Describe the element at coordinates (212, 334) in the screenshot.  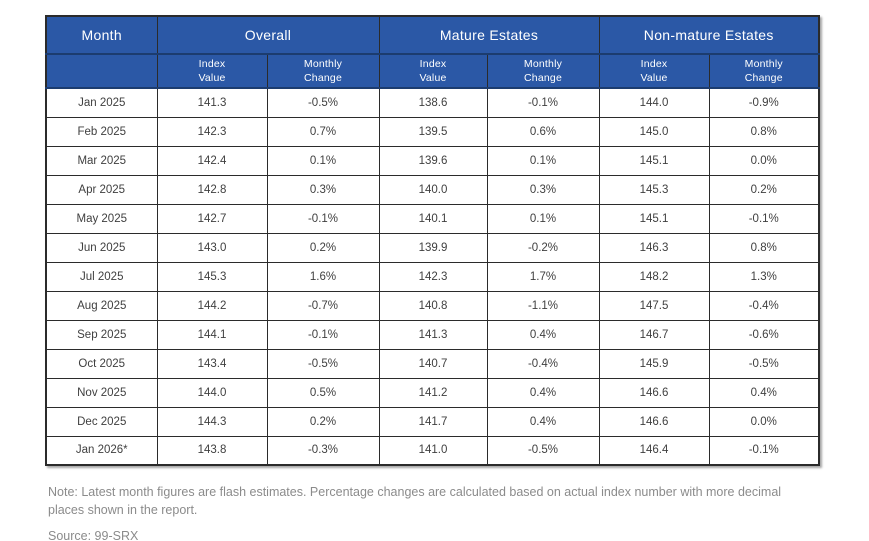
I see `value-cell: 144.1` at that location.